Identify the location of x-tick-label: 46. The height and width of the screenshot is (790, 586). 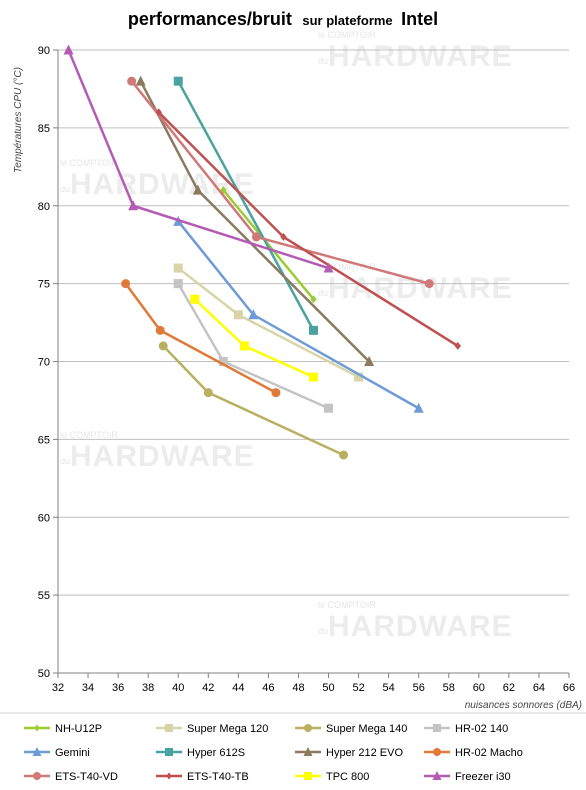
(268, 688).